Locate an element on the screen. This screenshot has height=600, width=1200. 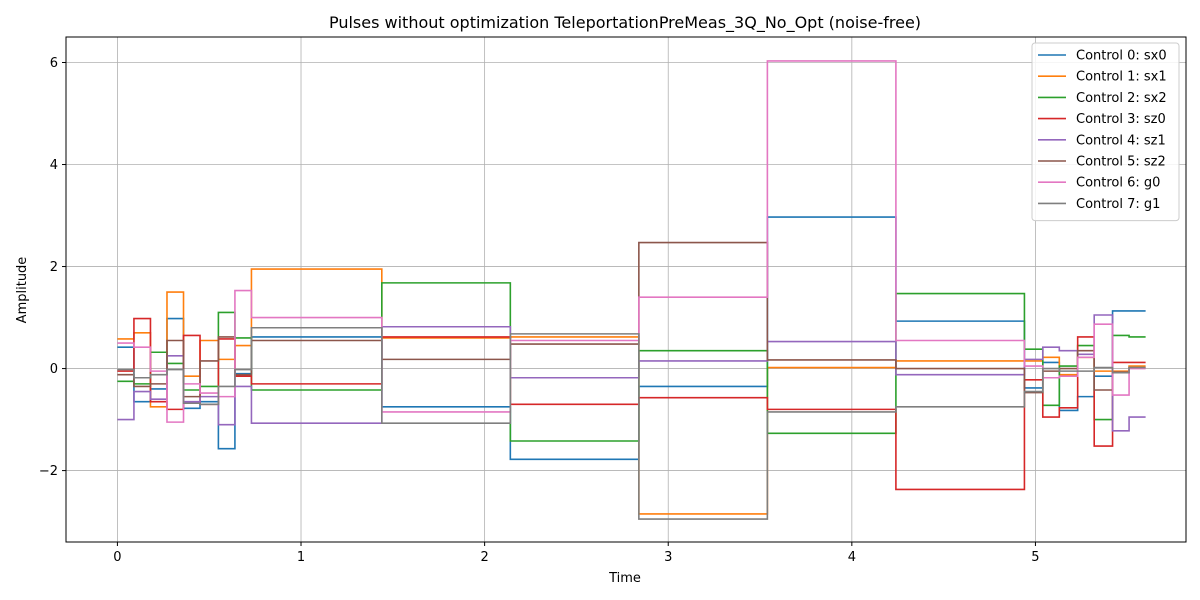
y-tick-label: −2 is located at coordinates (48, 471).